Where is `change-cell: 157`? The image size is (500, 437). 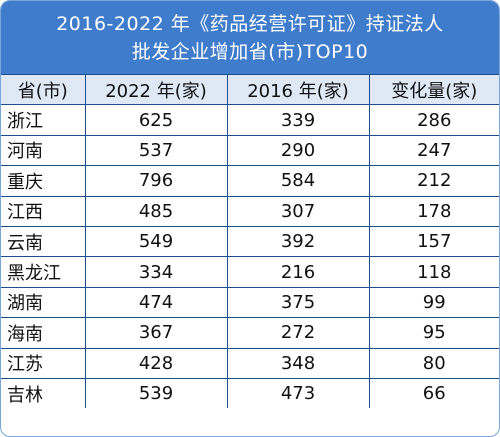 change-cell: 157 is located at coordinates (433, 241).